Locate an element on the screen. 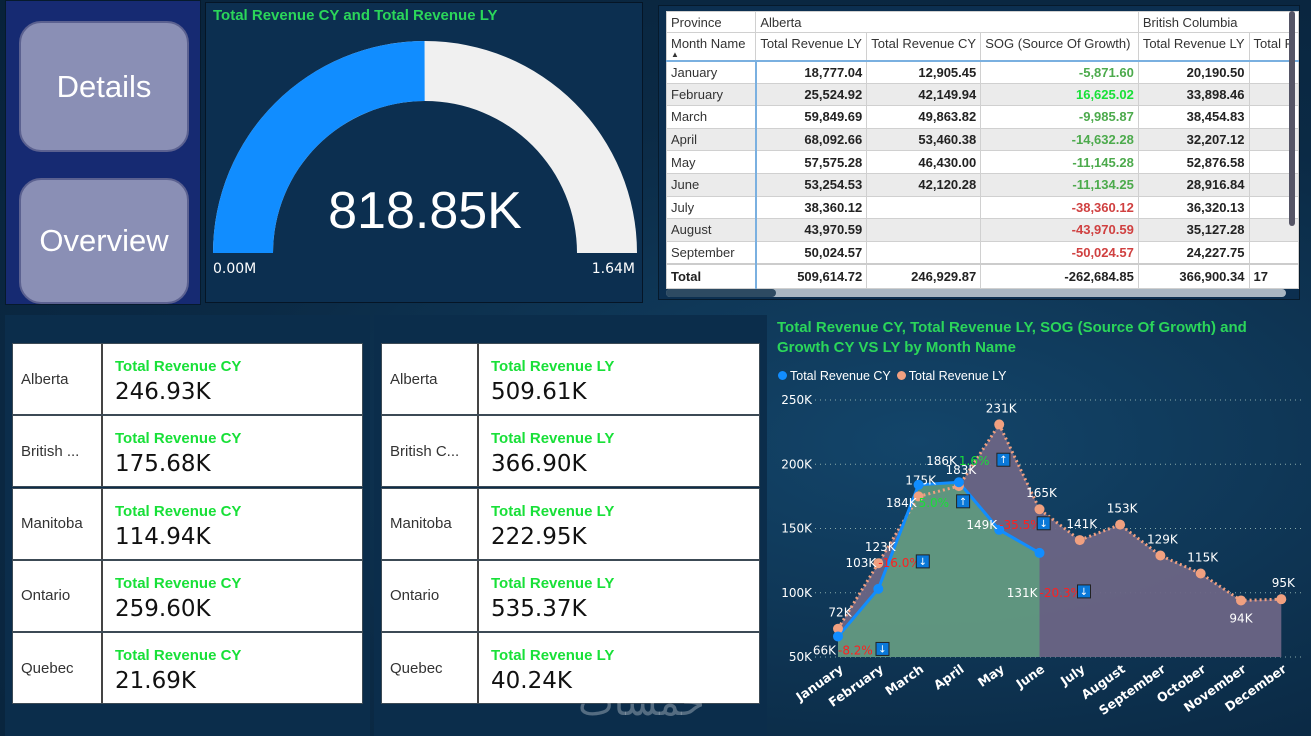 The width and height of the screenshot is (1311, 736). province-card: British C... Total Revenue LY 366.90K is located at coordinates (570, 451).